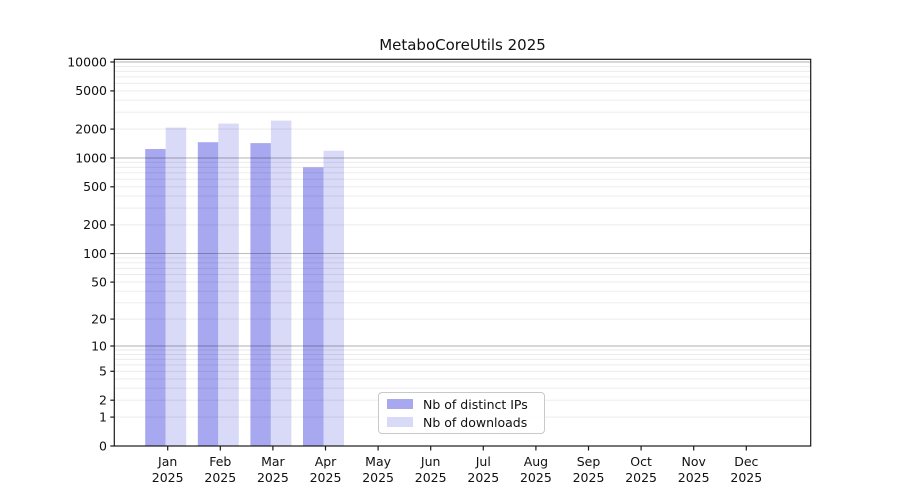  What do you see at coordinates (693, 461) in the screenshot?
I see `x-tick-label-month: Nov` at bounding box center [693, 461].